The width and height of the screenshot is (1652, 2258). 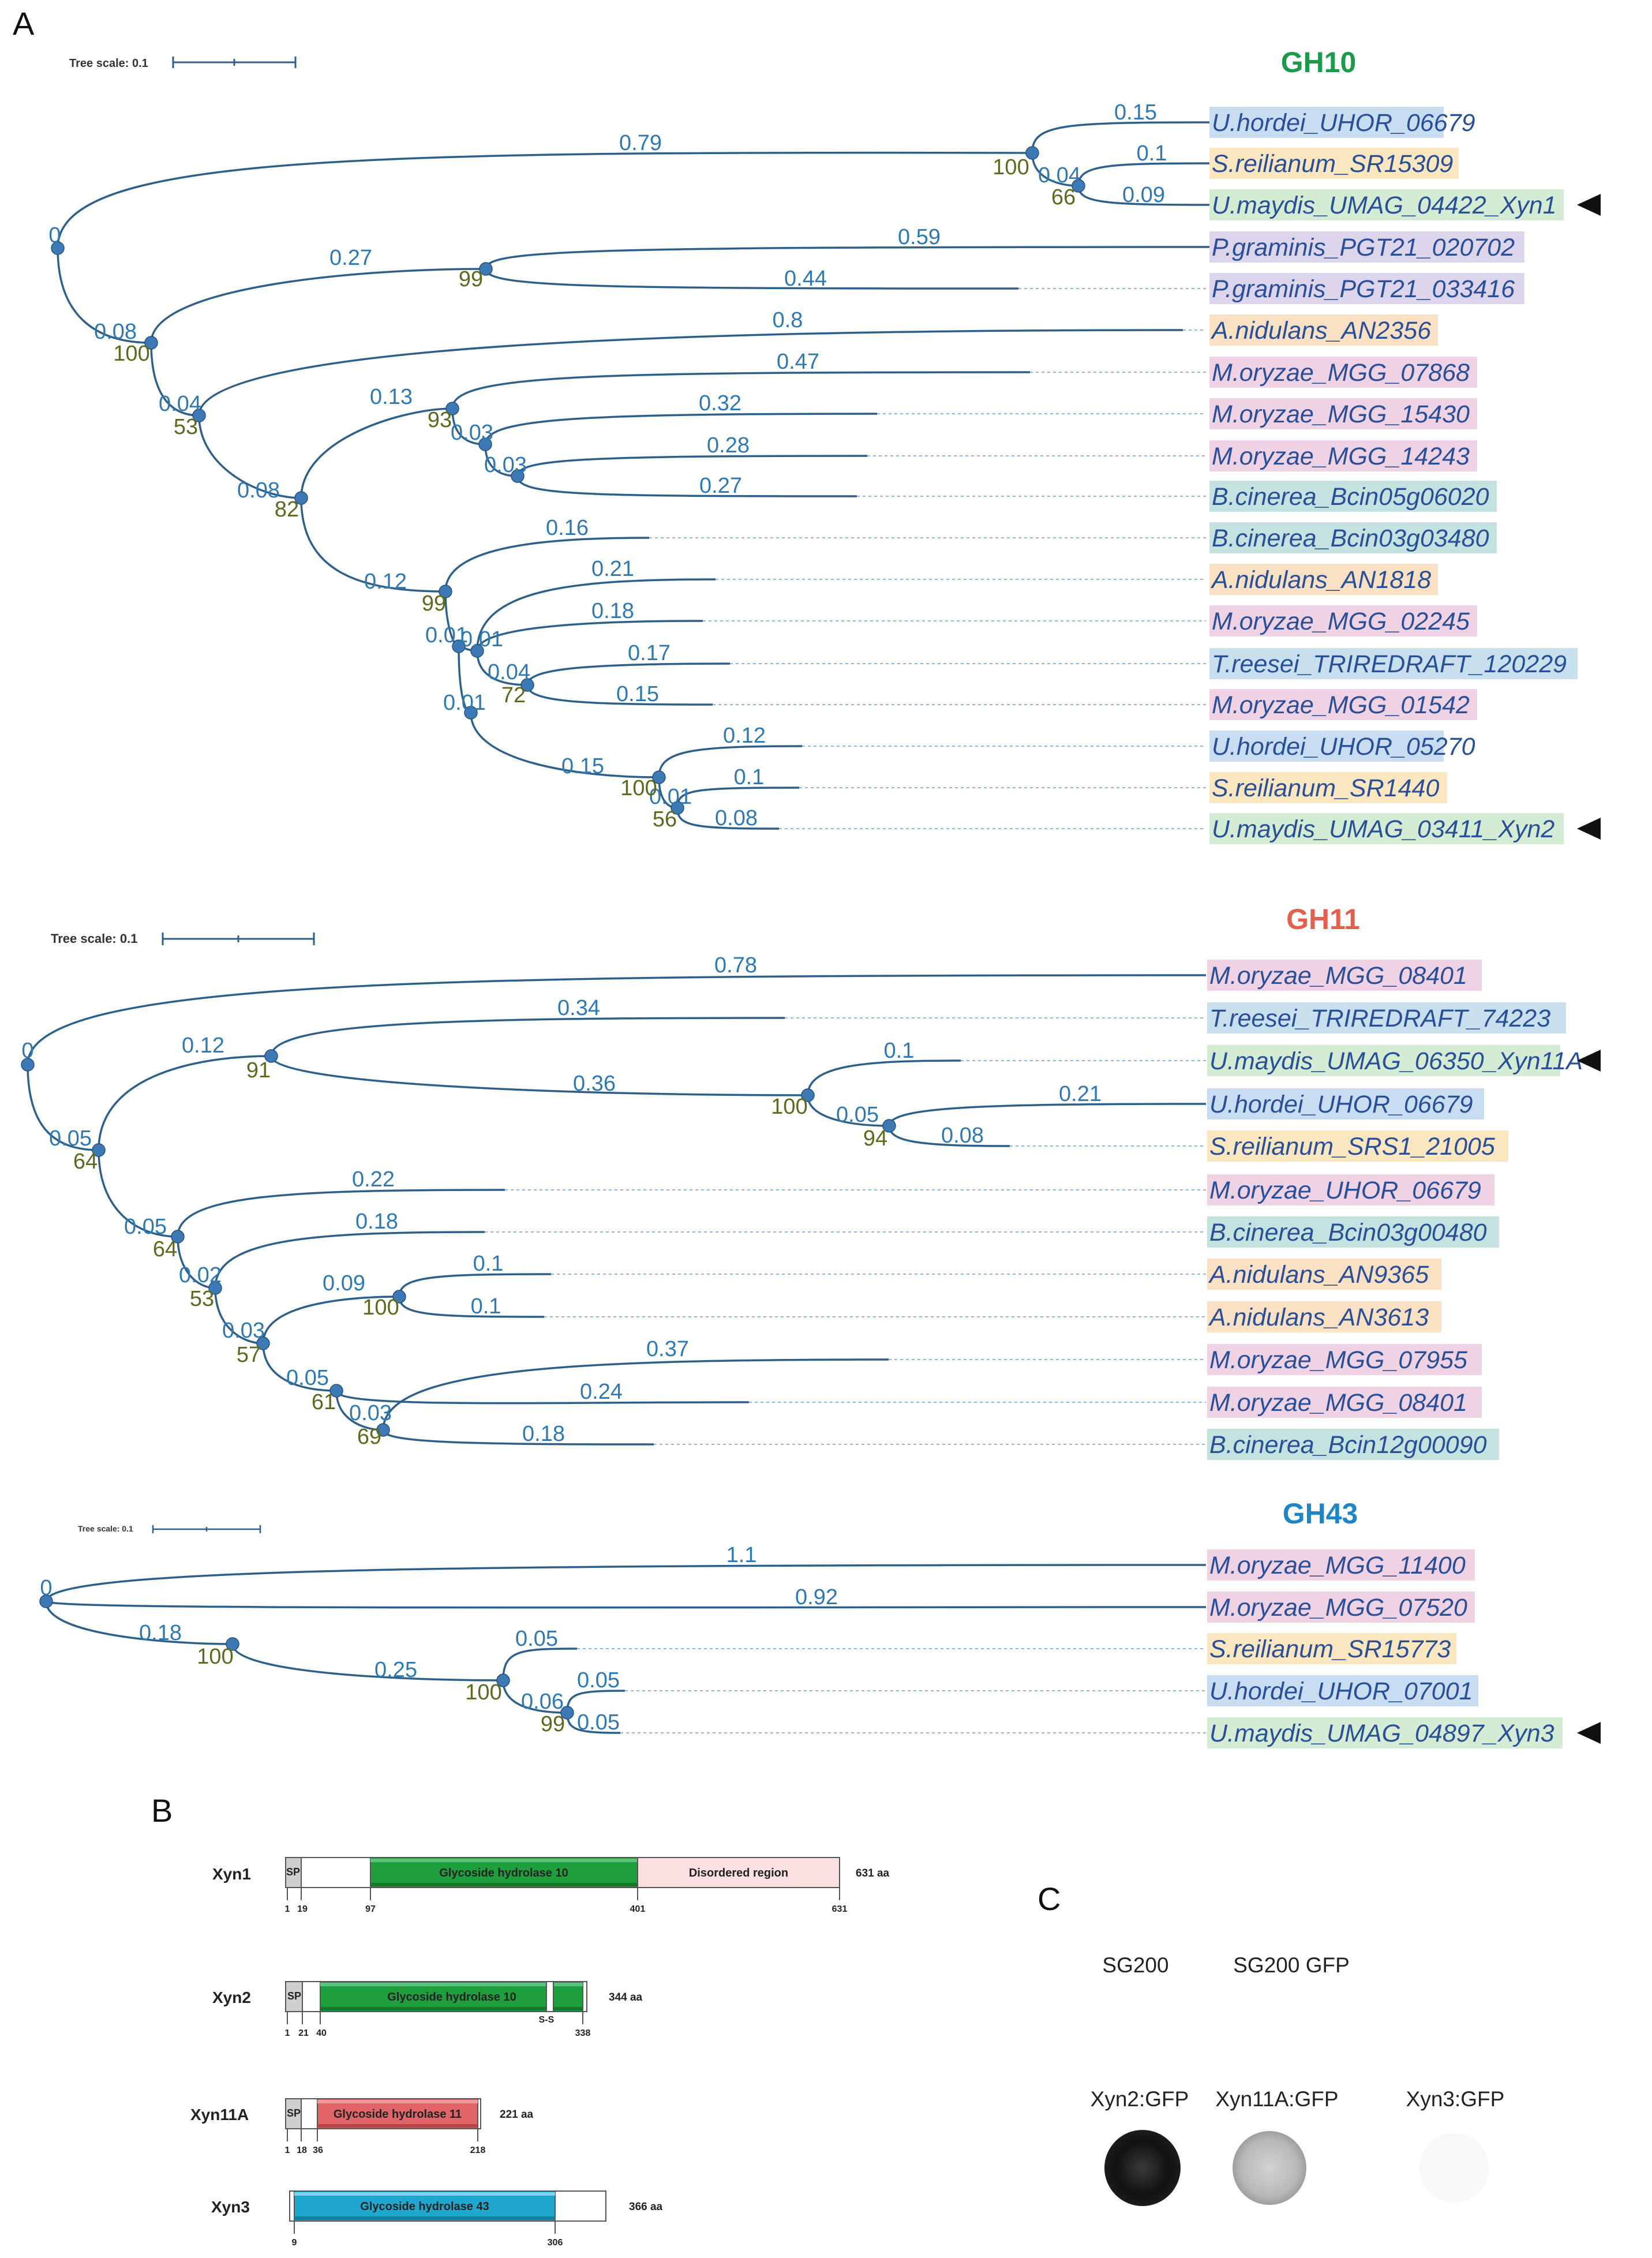 I want to click on svg-text: A.nidulans_AN2356, so click(x=1320, y=331).